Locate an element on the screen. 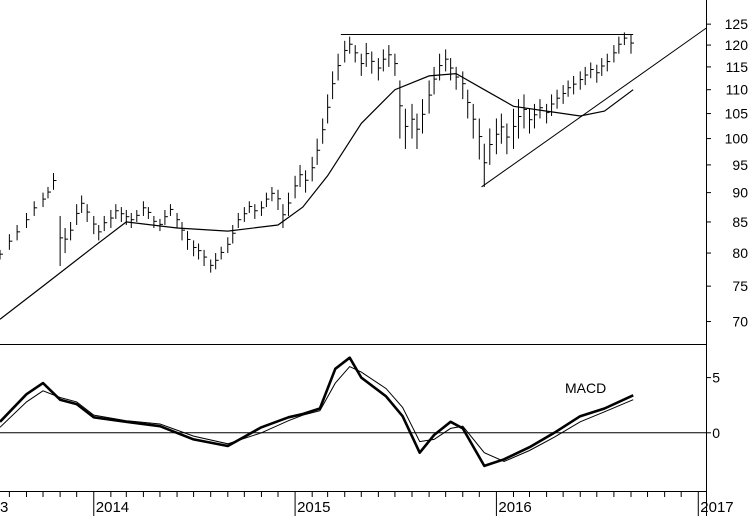 This screenshot has height=516, width=751. price-y-tick-label: 90 is located at coordinates (740, 193).